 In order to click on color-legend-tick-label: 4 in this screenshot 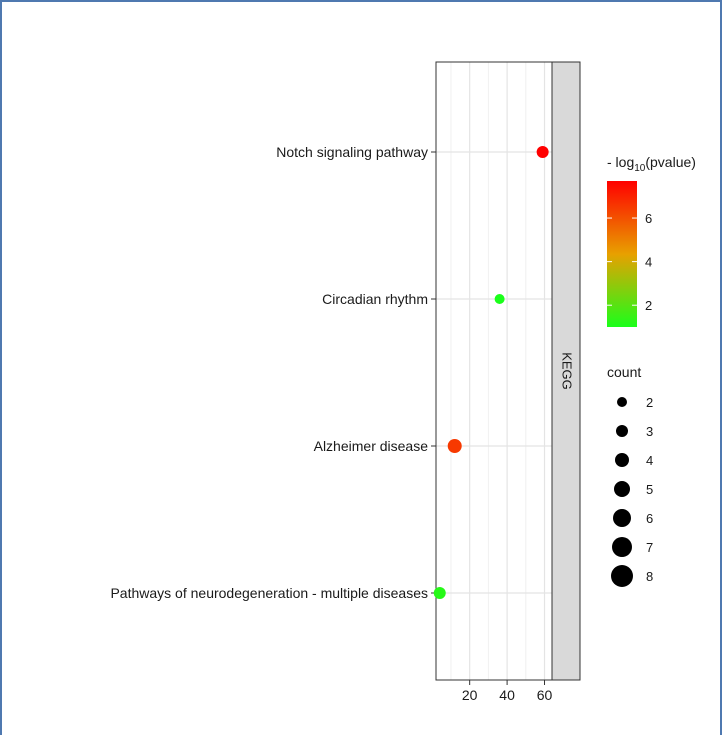, I will do `click(648, 262)`.